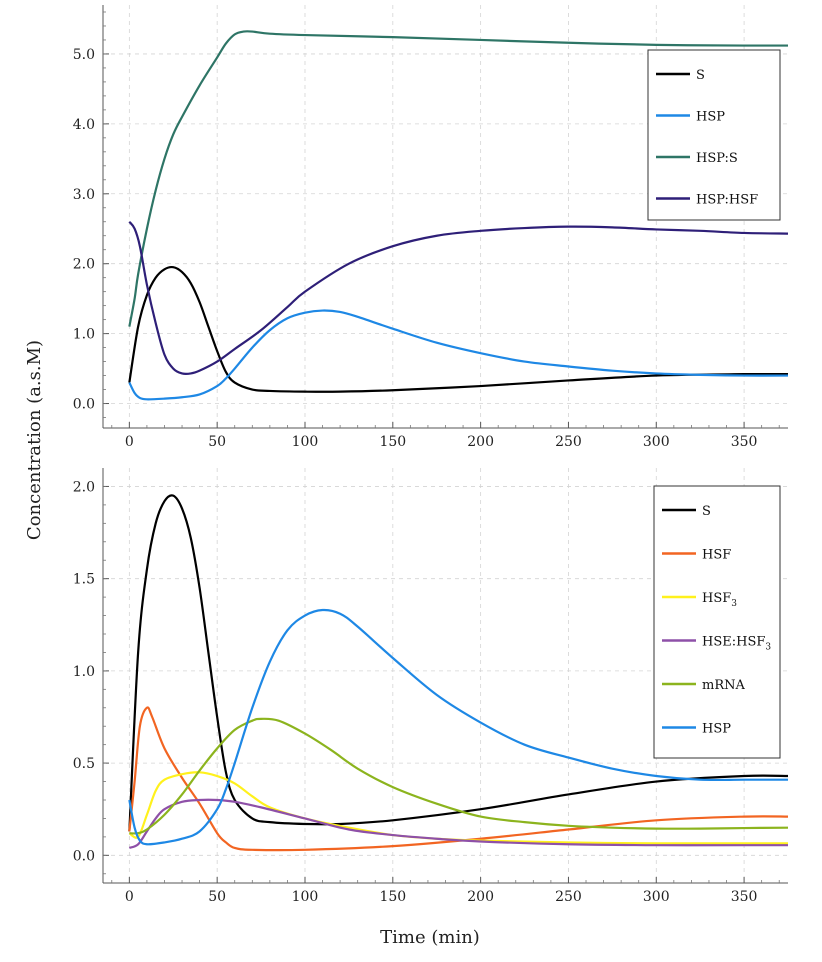 The height and width of the screenshot is (962, 822). What do you see at coordinates (34, 440) in the screenshot?
I see `y-axis-title: Concentration (a.s.M)` at bounding box center [34, 440].